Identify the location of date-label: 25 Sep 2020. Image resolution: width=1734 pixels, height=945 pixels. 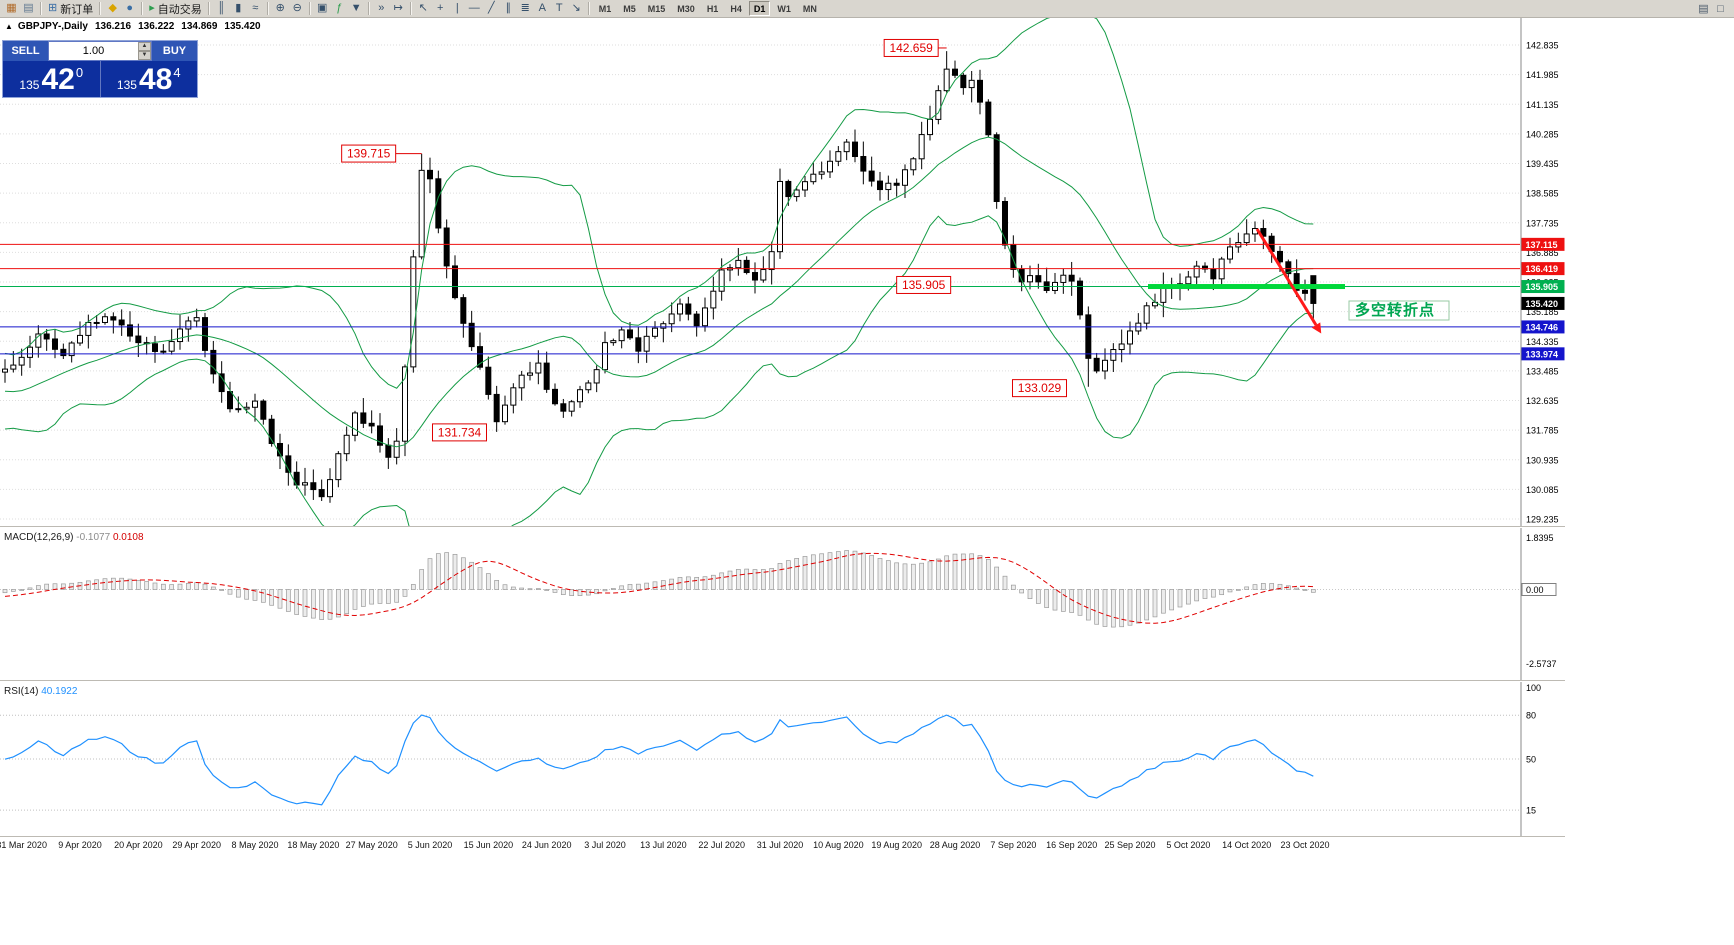
(1130, 845).